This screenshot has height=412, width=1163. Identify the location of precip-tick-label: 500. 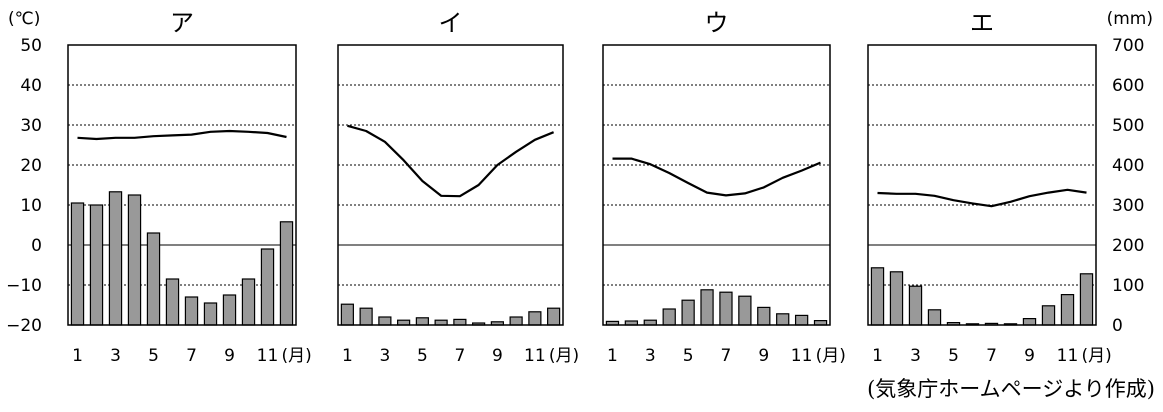
(1128, 126).